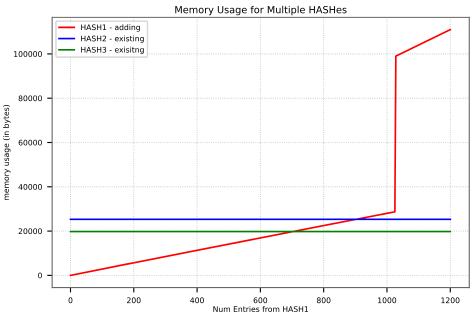 The image size is (474, 316). I want to click on chart-title: Memory Usage for Multiple HASHes, so click(261, 11).